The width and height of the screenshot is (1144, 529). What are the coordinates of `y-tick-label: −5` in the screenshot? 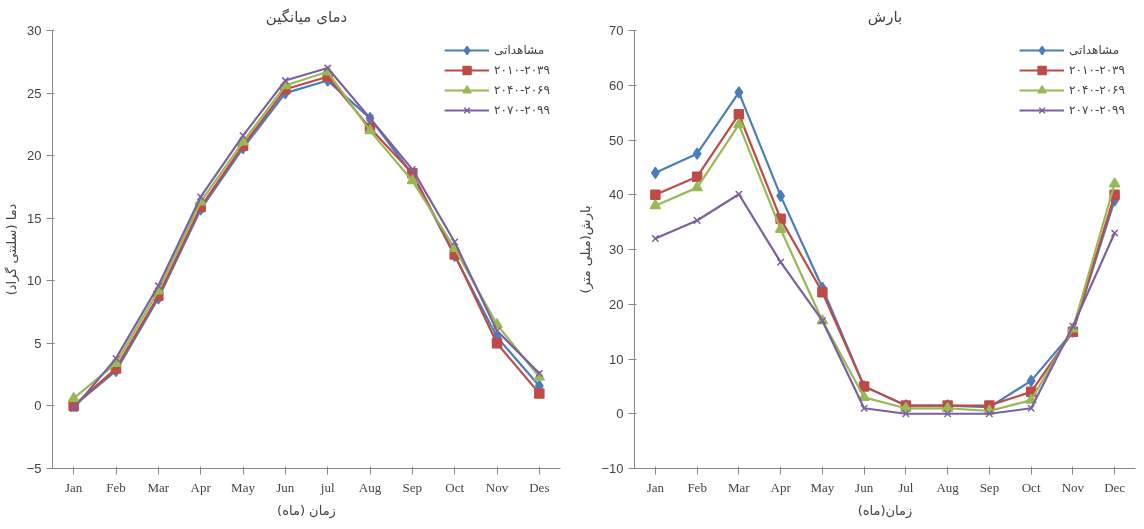 It's located at (34, 468).